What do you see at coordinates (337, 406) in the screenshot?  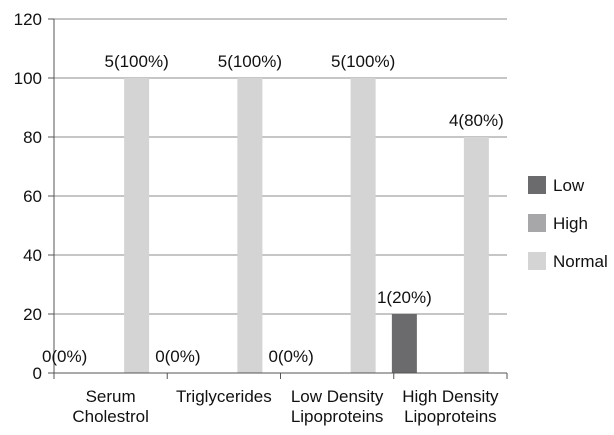 I see `x-category-label: Low Density Lipoproteins` at bounding box center [337, 406].